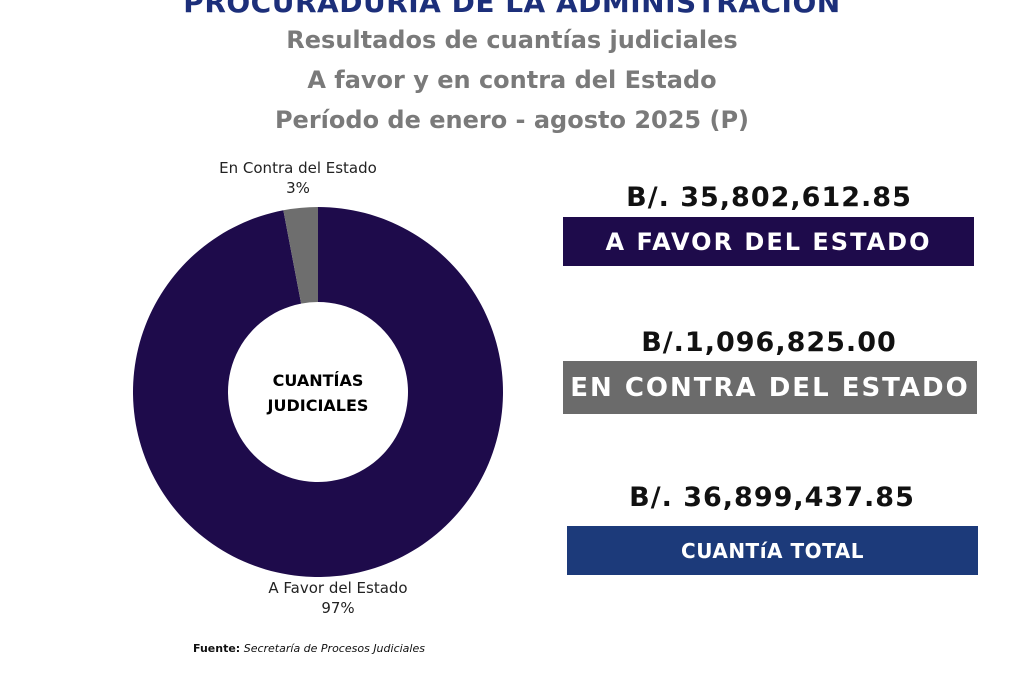 This screenshot has width=1024, height=700. What do you see at coordinates (770, 387) in the screenshot?
I see `card-label: EN CONTRA DEL ESTADO` at bounding box center [770, 387].